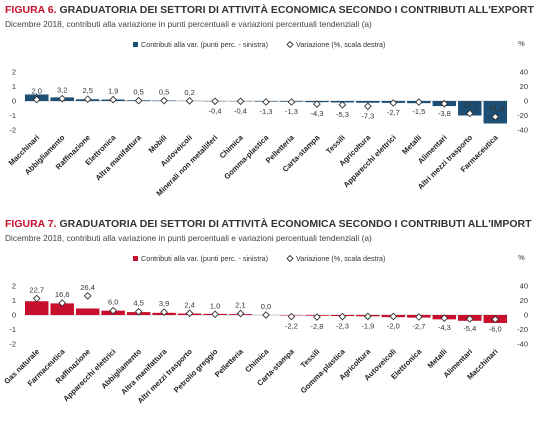  I want to click on right-tick-label: 20, so click(524, 86).